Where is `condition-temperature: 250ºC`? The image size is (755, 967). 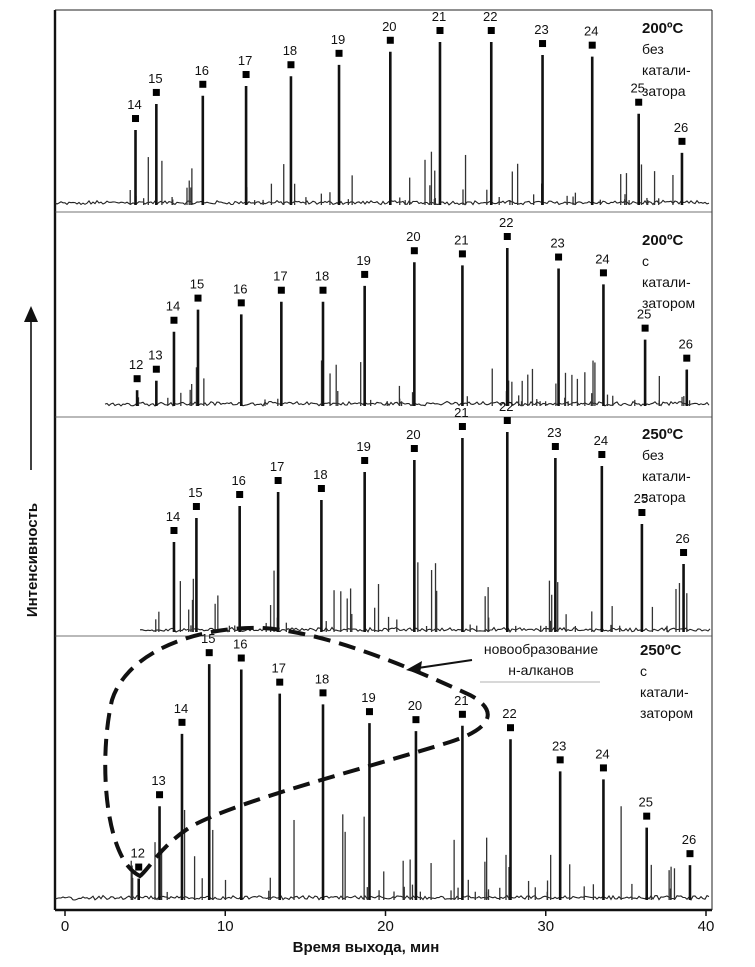 condition-temperature: 250ºC is located at coordinates (663, 434).